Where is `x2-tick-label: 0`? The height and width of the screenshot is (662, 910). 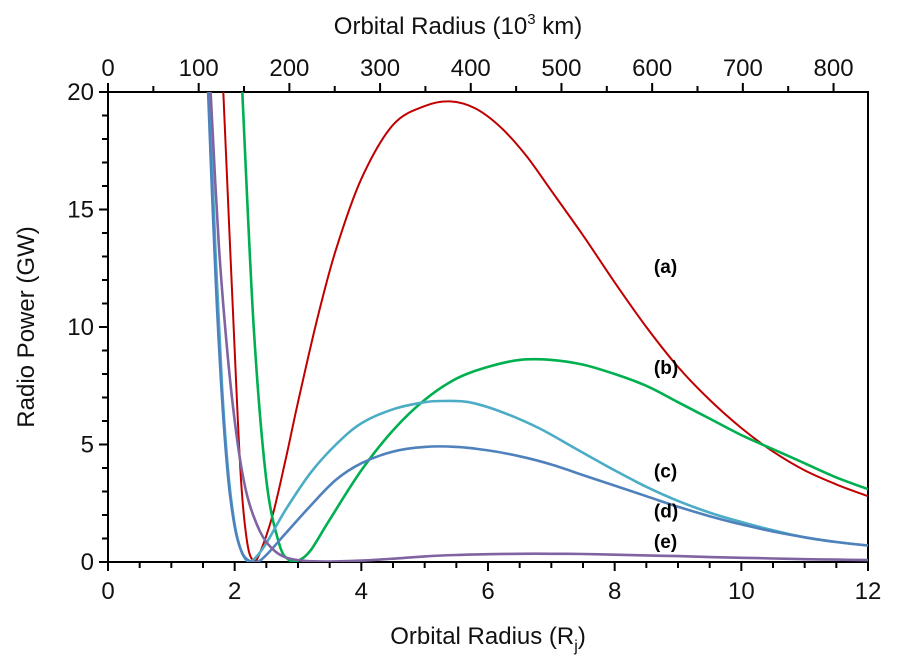 x2-tick-label: 0 is located at coordinates (107, 68).